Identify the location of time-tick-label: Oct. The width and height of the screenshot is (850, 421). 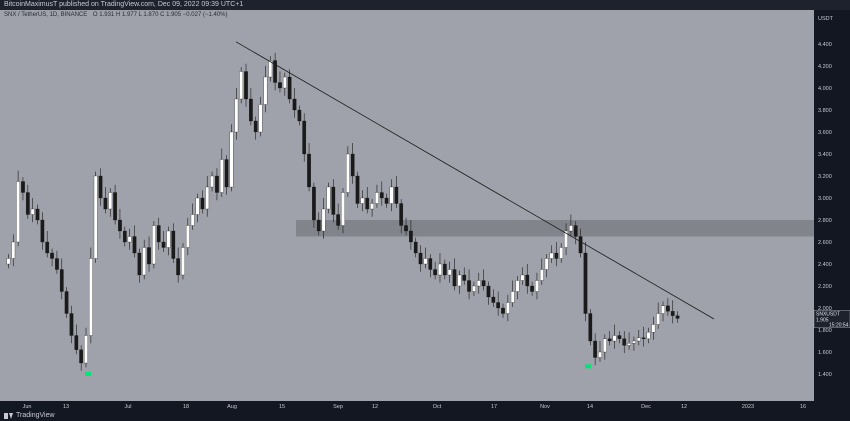
(437, 407).